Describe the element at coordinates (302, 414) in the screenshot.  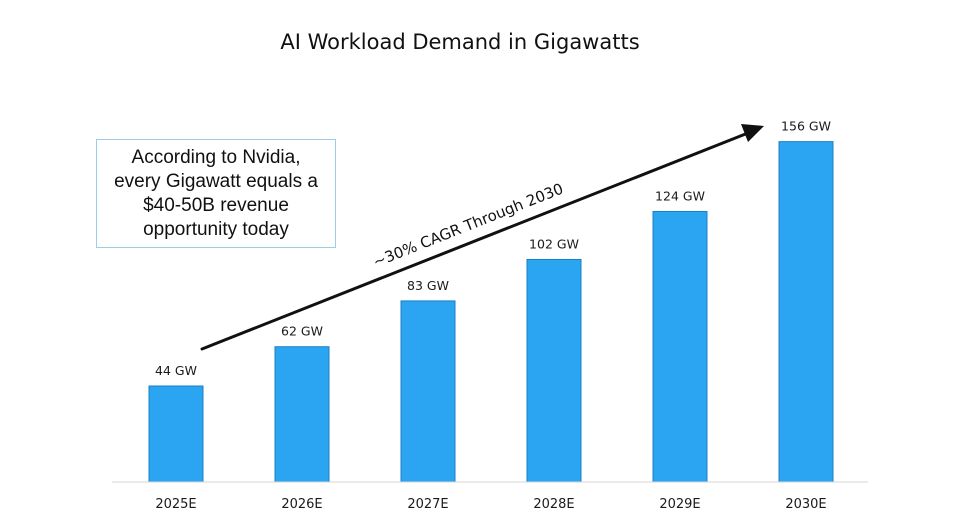
I see `bar-2026E` at that location.